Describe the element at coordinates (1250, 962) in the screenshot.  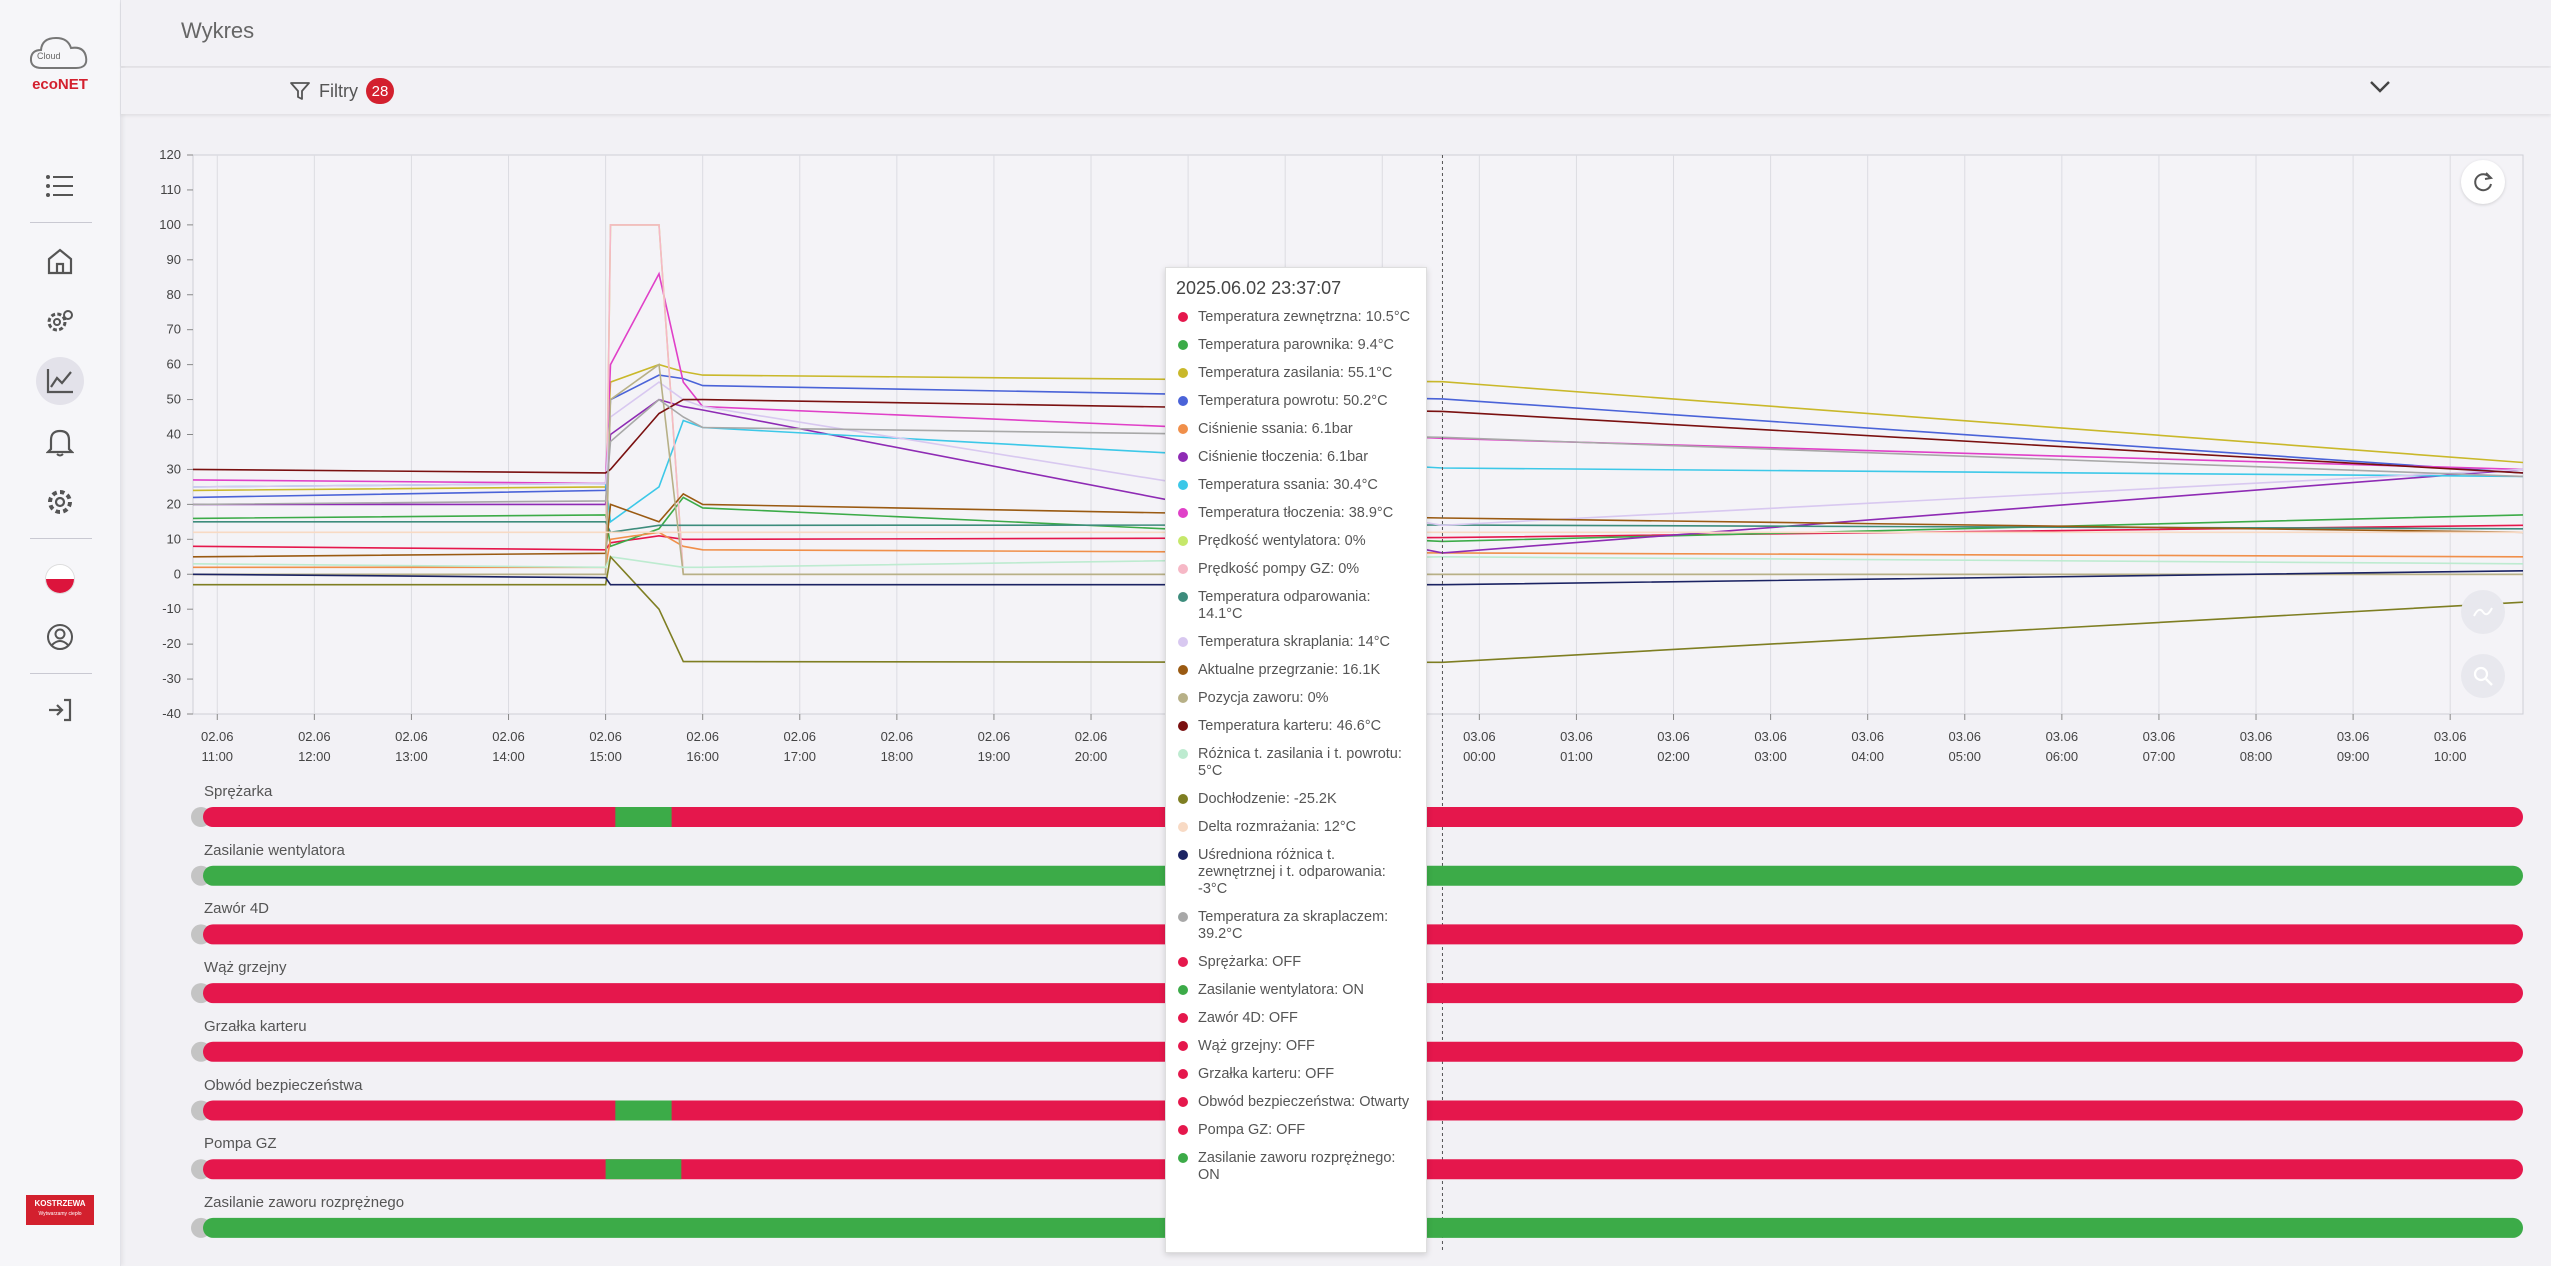
I see `tooltip-item-text: Sprężarka: OFF` at that location.